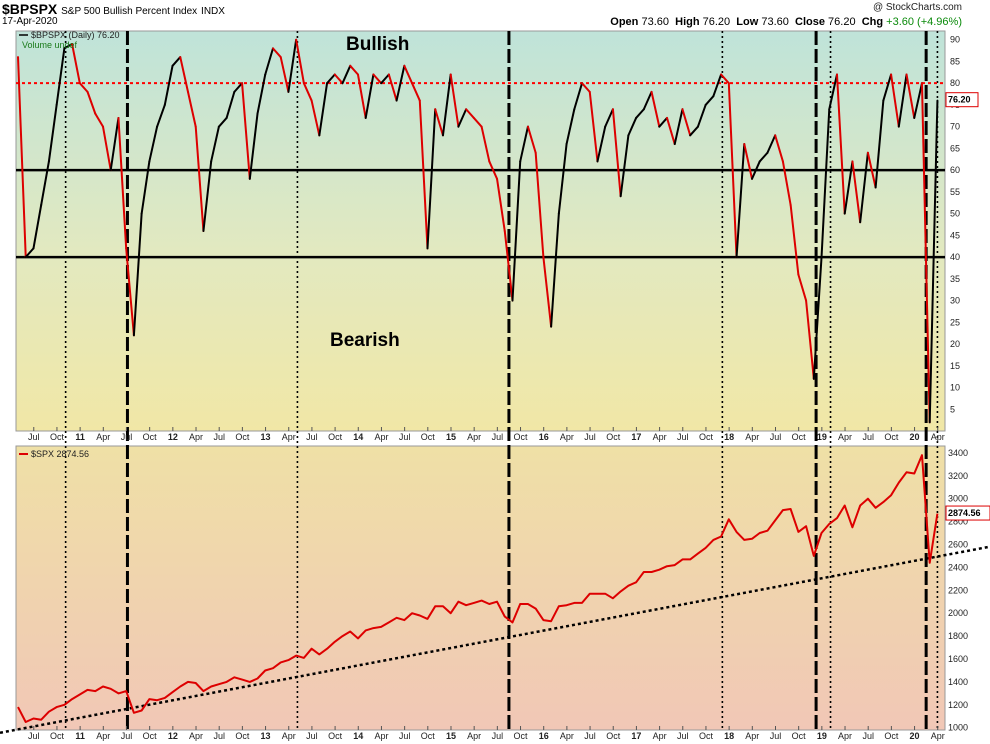 The image size is (990, 744). What do you see at coordinates (30, 9) in the screenshot?
I see `symbol-text: $BPSPX` at bounding box center [30, 9].